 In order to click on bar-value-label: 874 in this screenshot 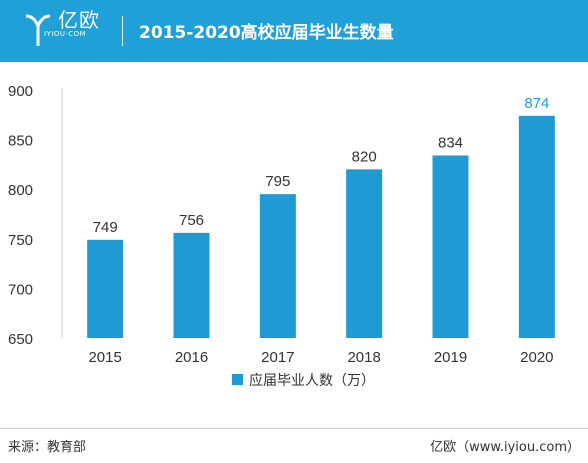, I will do `click(536, 103)`.